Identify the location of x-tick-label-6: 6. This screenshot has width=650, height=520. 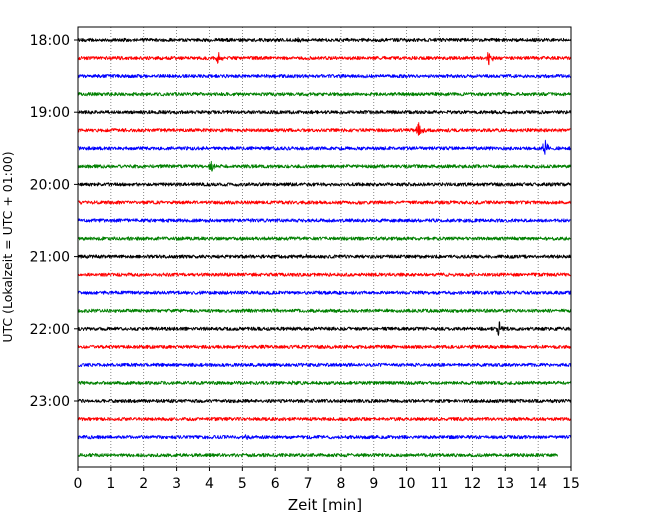
(275, 484).